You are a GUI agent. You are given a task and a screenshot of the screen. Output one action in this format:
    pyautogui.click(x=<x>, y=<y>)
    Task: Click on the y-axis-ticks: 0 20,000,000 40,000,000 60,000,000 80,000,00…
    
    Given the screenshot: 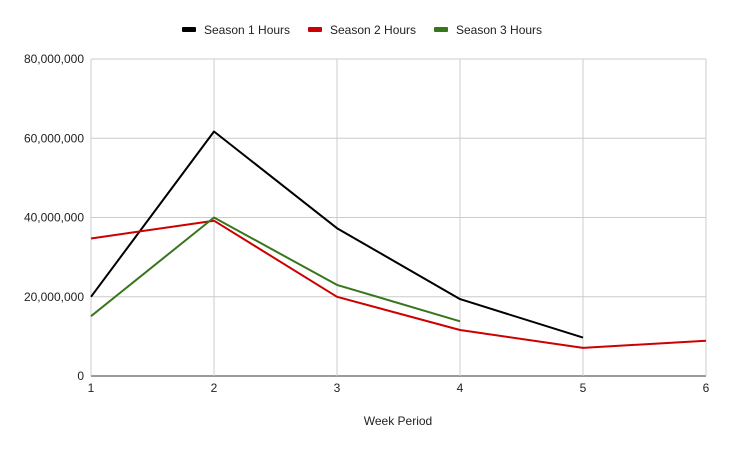 What is the action you would take?
    pyautogui.click(x=54, y=217)
    